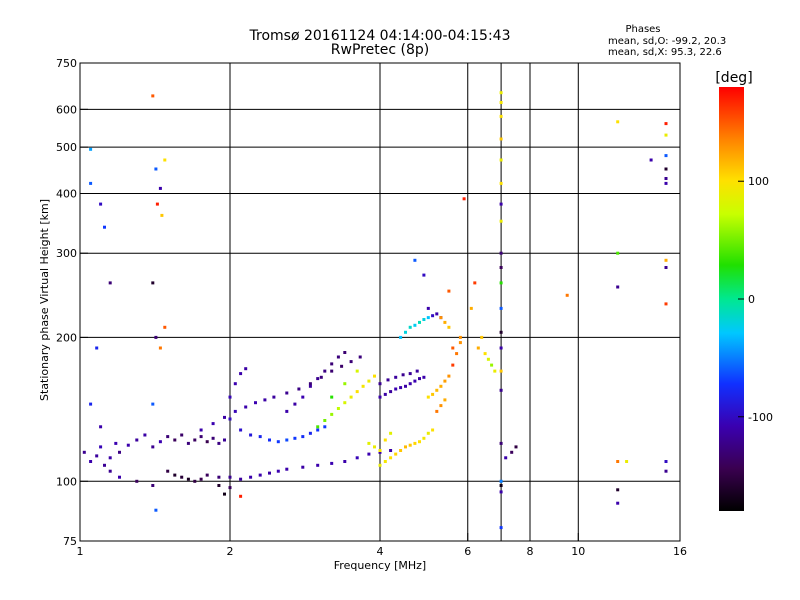 This screenshot has width=800, height=600. What do you see at coordinates (680, 551) in the screenshot?
I see `x-tick-label: 16` at bounding box center [680, 551].